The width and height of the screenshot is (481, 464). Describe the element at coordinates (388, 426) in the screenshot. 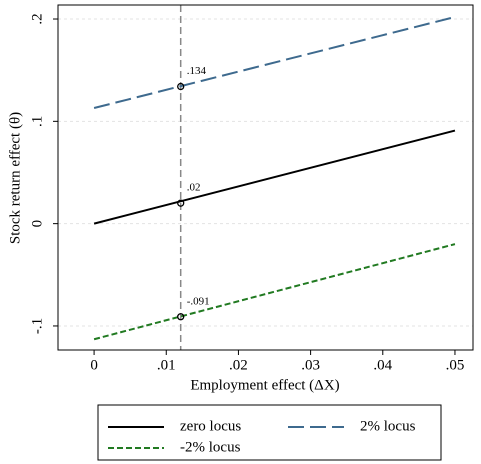

I see `legend-label: 2% locus` at that location.